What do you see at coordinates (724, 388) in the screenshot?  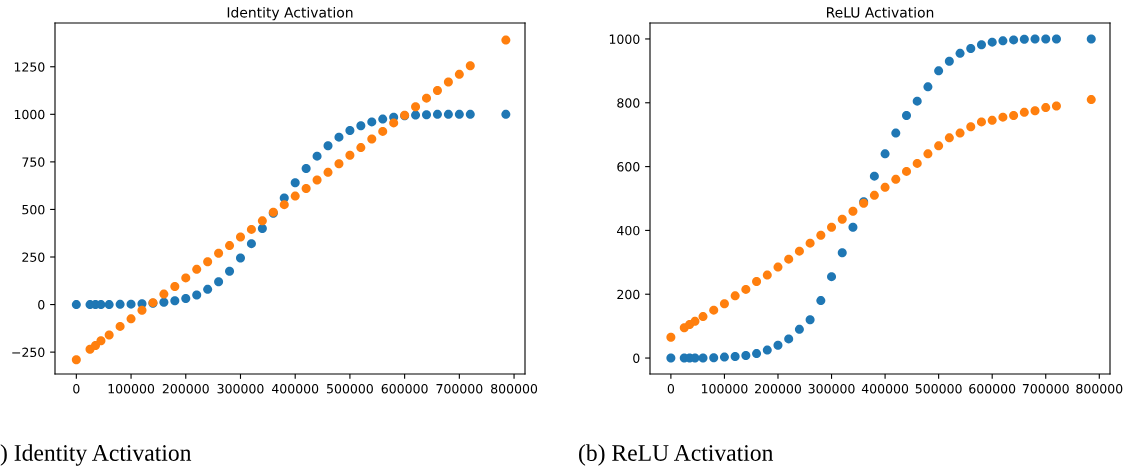 I see `x-tick-label: 100000` at bounding box center [724, 388].